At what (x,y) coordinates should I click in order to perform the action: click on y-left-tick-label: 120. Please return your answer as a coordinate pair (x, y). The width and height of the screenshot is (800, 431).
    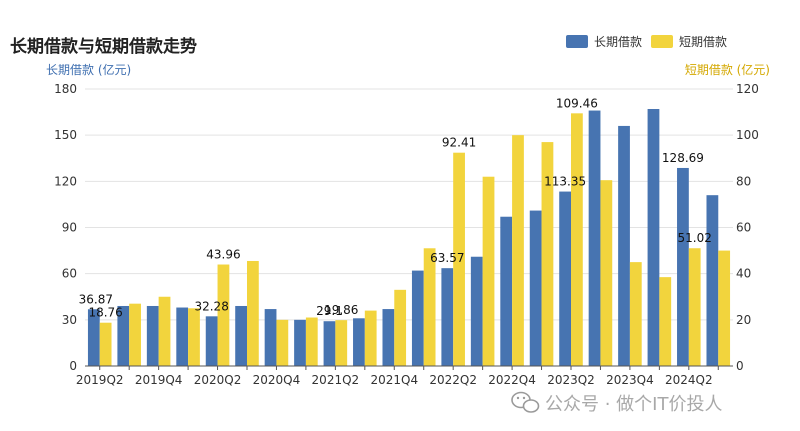
    Looking at the image, I should click on (65, 181).